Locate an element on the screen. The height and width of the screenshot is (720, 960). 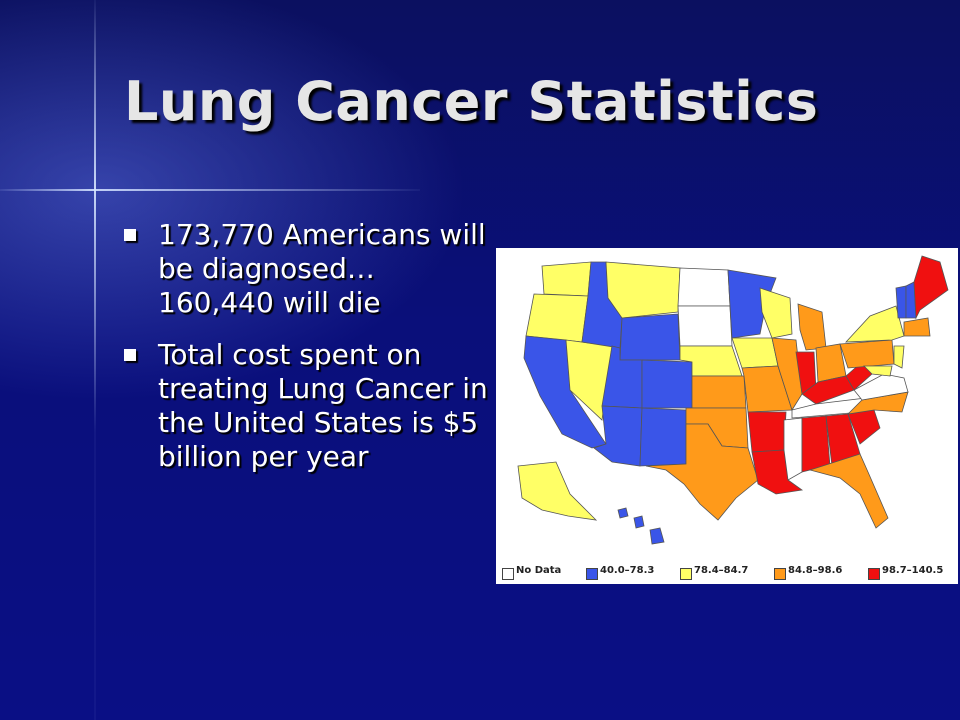
state-colorado is located at coordinates (667, 384).